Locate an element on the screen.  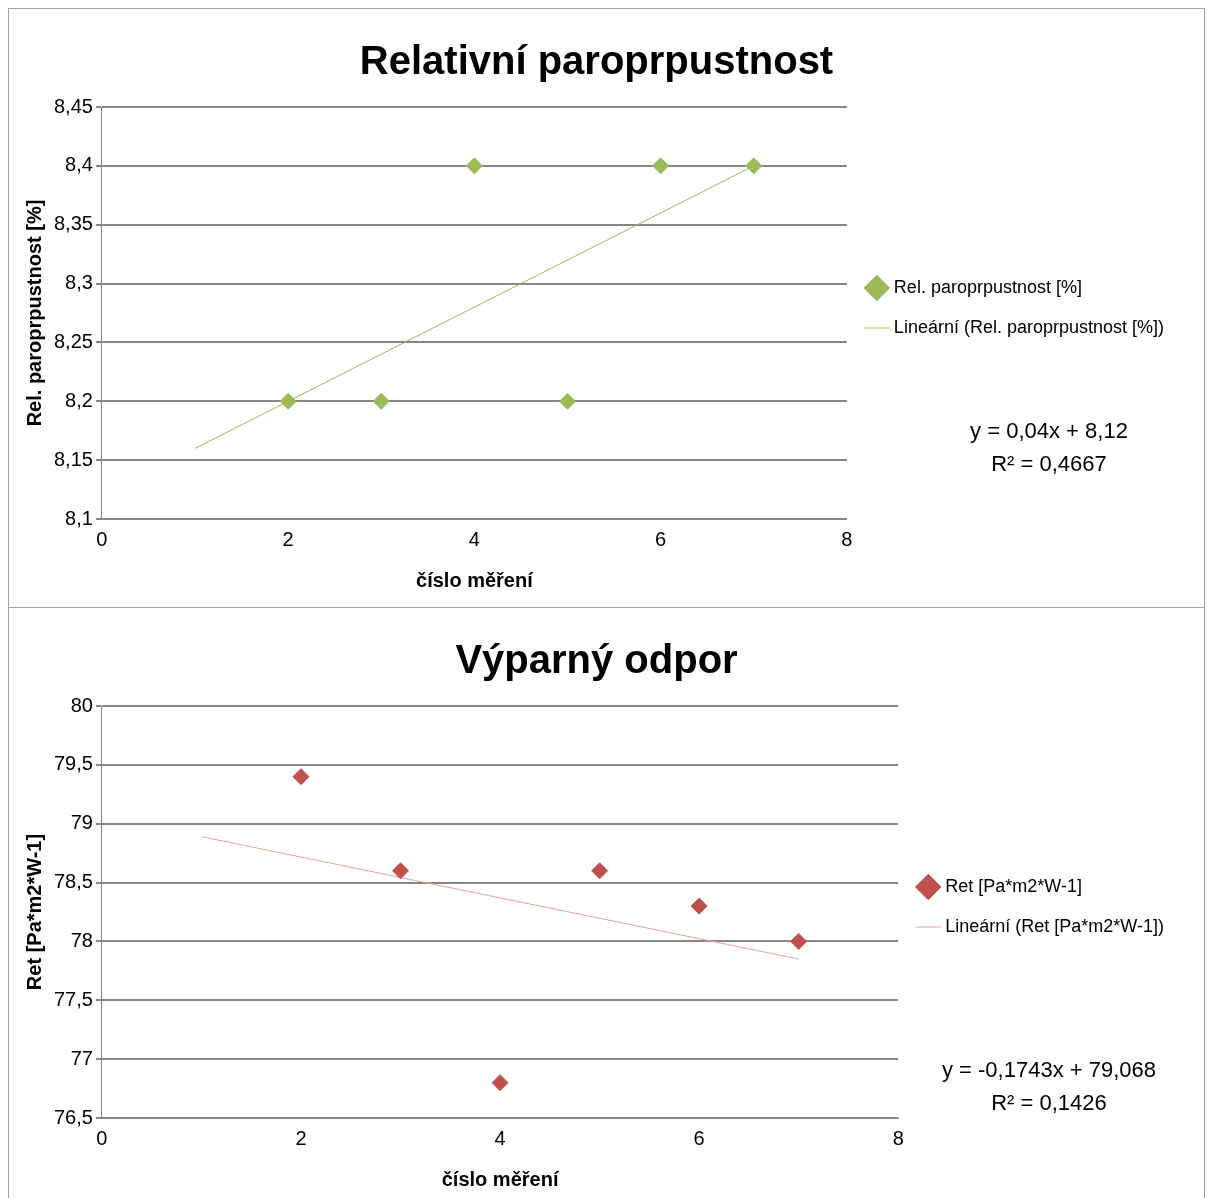
y-tick-label: 79,5 is located at coordinates (73, 763).